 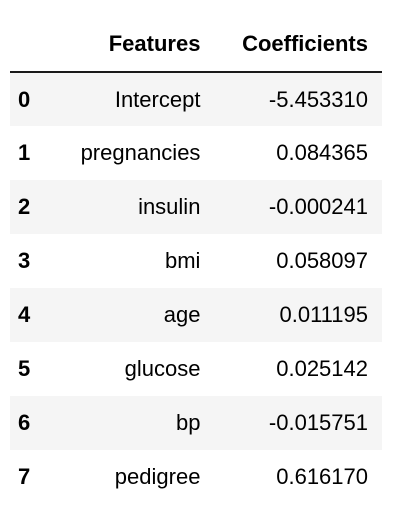 I want to click on header-row: Features Coefficients, so click(x=196, y=45).